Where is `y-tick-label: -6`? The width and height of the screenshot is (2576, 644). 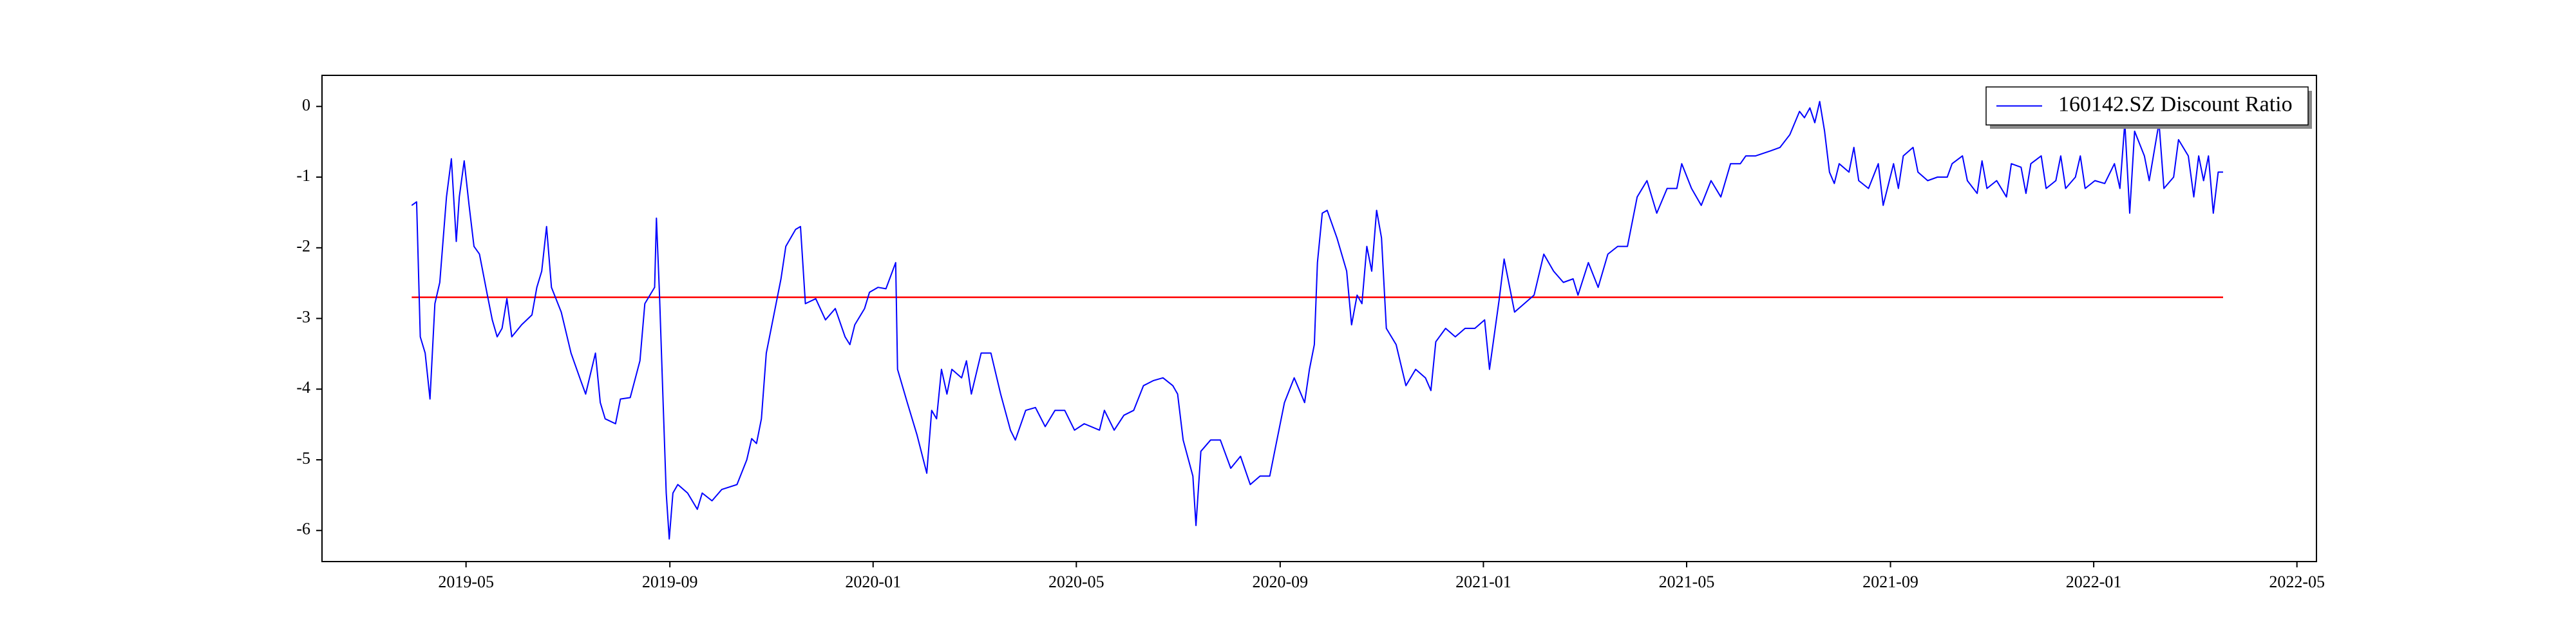
y-tick-label: -6 is located at coordinates (303, 529).